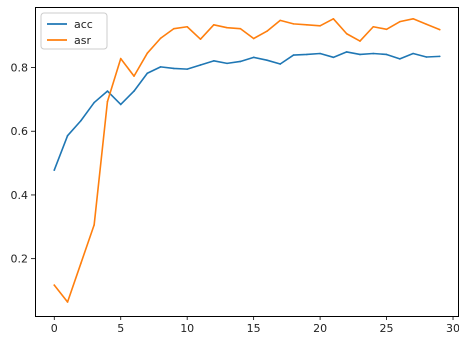  I want to click on x-tick-label-20: 20, so click(320, 328).